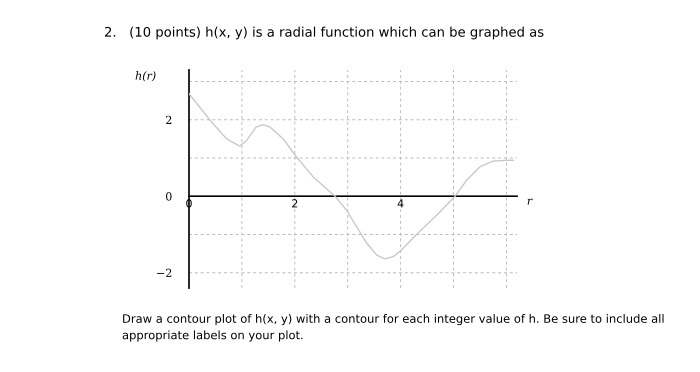 The height and width of the screenshot is (372, 700). Describe the element at coordinates (324, 33) in the screenshot. I see `chart-title: 2. (10 points) h(x, y) is a radial function which can be graphed as` at that location.